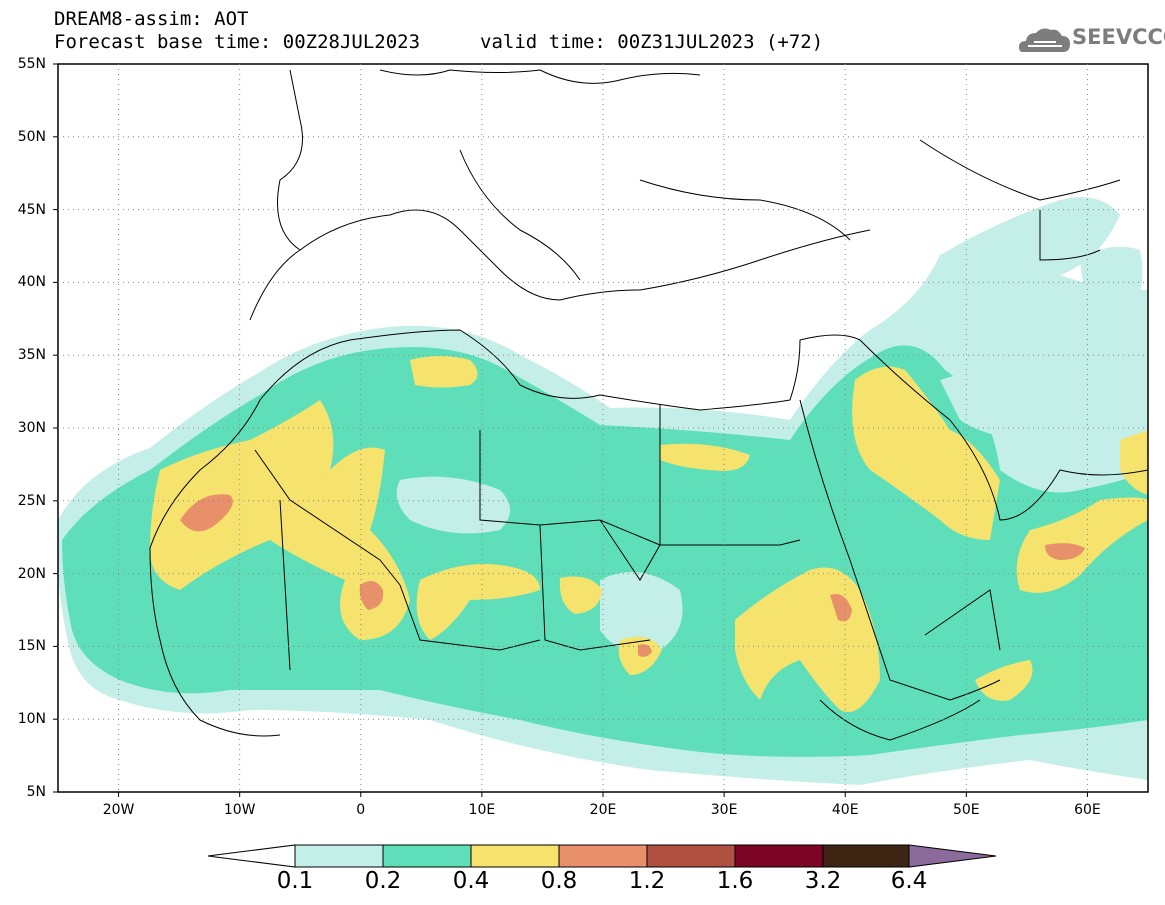 This screenshot has width=1165, height=905. Describe the element at coordinates (1118, 37) in the screenshot. I see `logo-text: SEEVCCC` at that location.